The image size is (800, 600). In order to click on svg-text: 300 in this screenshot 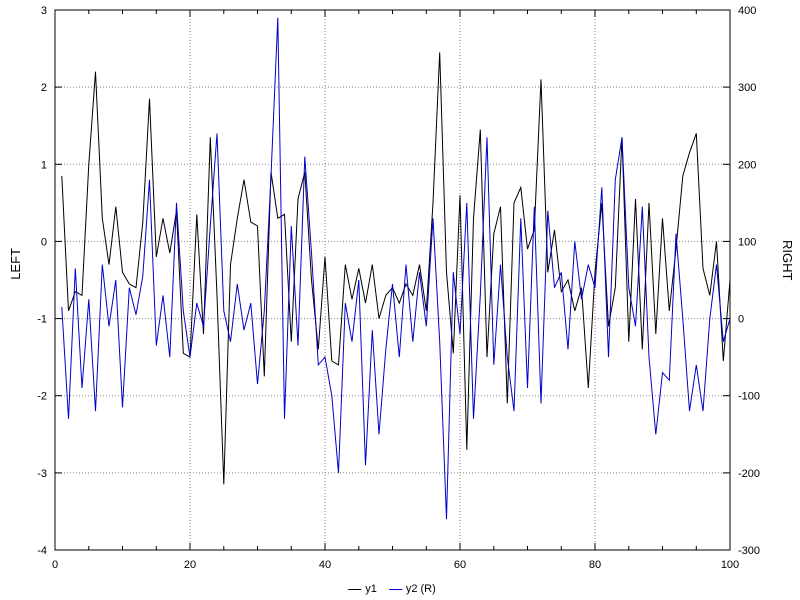, I will do `click(747, 88)`.